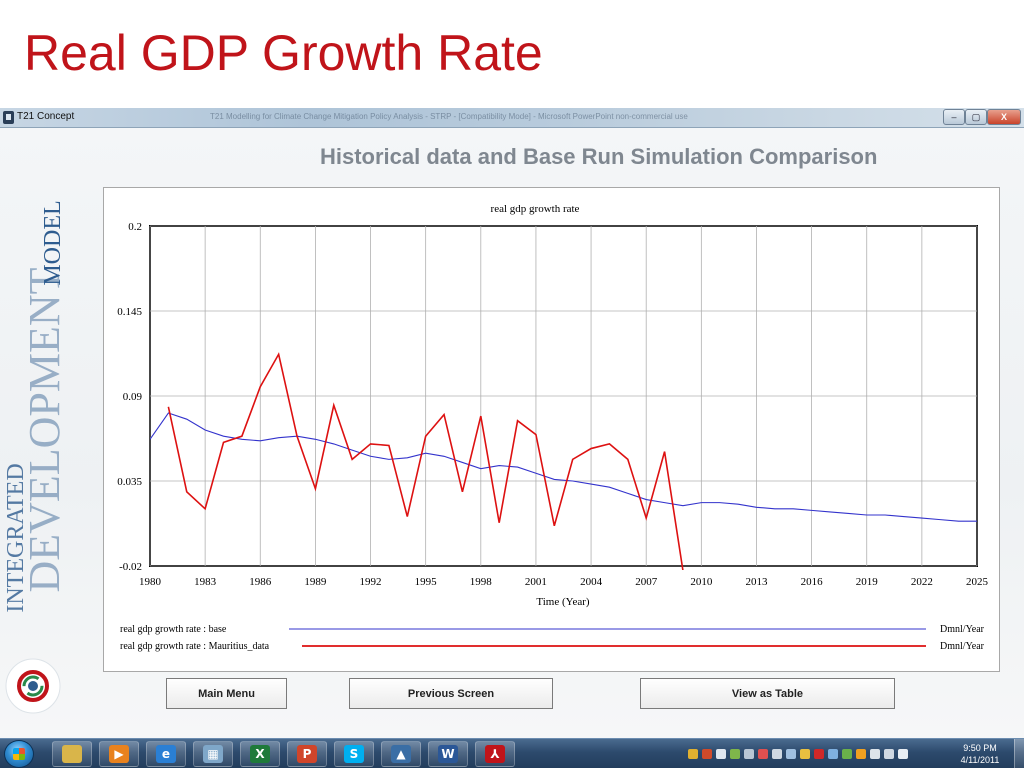 This screenshot has height=768, width=1024. Describe the element at coordinates (646, 582) in the screenshot. I see `x-tick-label: 2007` at that location.